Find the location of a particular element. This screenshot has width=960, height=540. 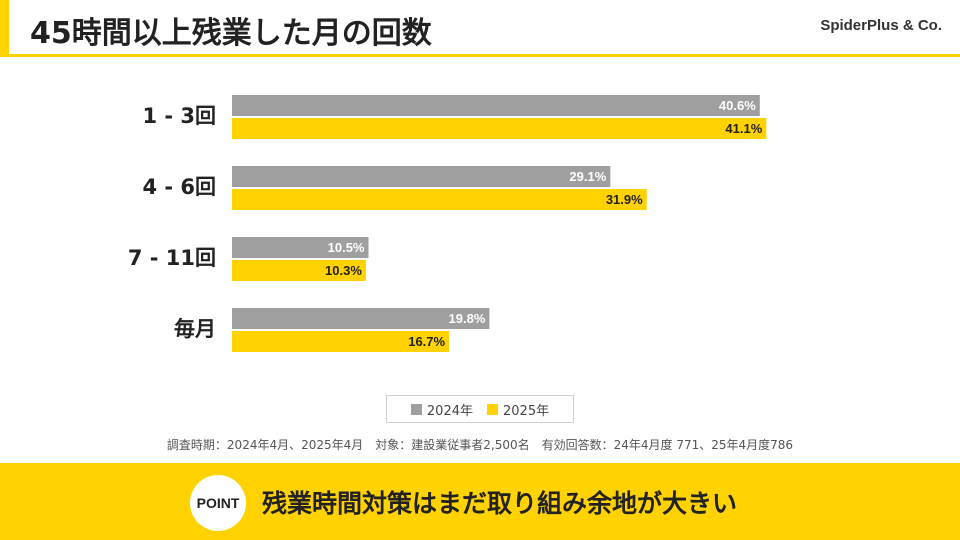

data-label: 19.8% is located at coordinates (467, 318).